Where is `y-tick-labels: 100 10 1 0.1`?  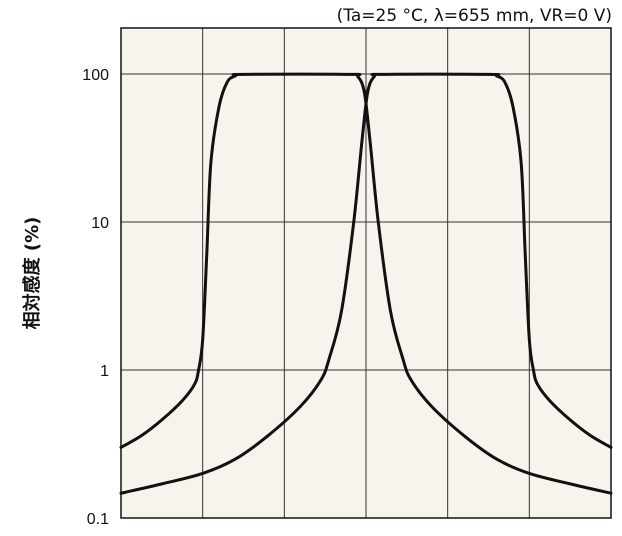 y-tick-labels: 100 10 1 0.1 is located at coordinates (95, 297).